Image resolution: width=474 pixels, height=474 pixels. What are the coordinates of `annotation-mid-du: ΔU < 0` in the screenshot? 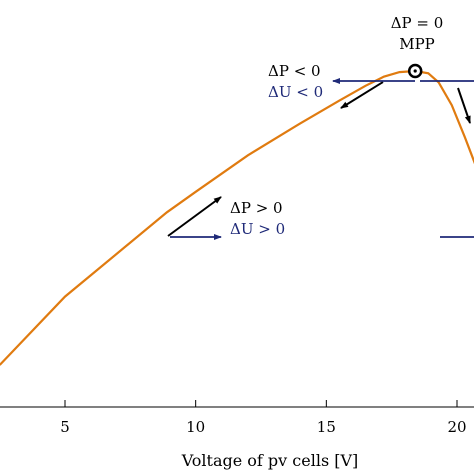 It's located at (295, 92).